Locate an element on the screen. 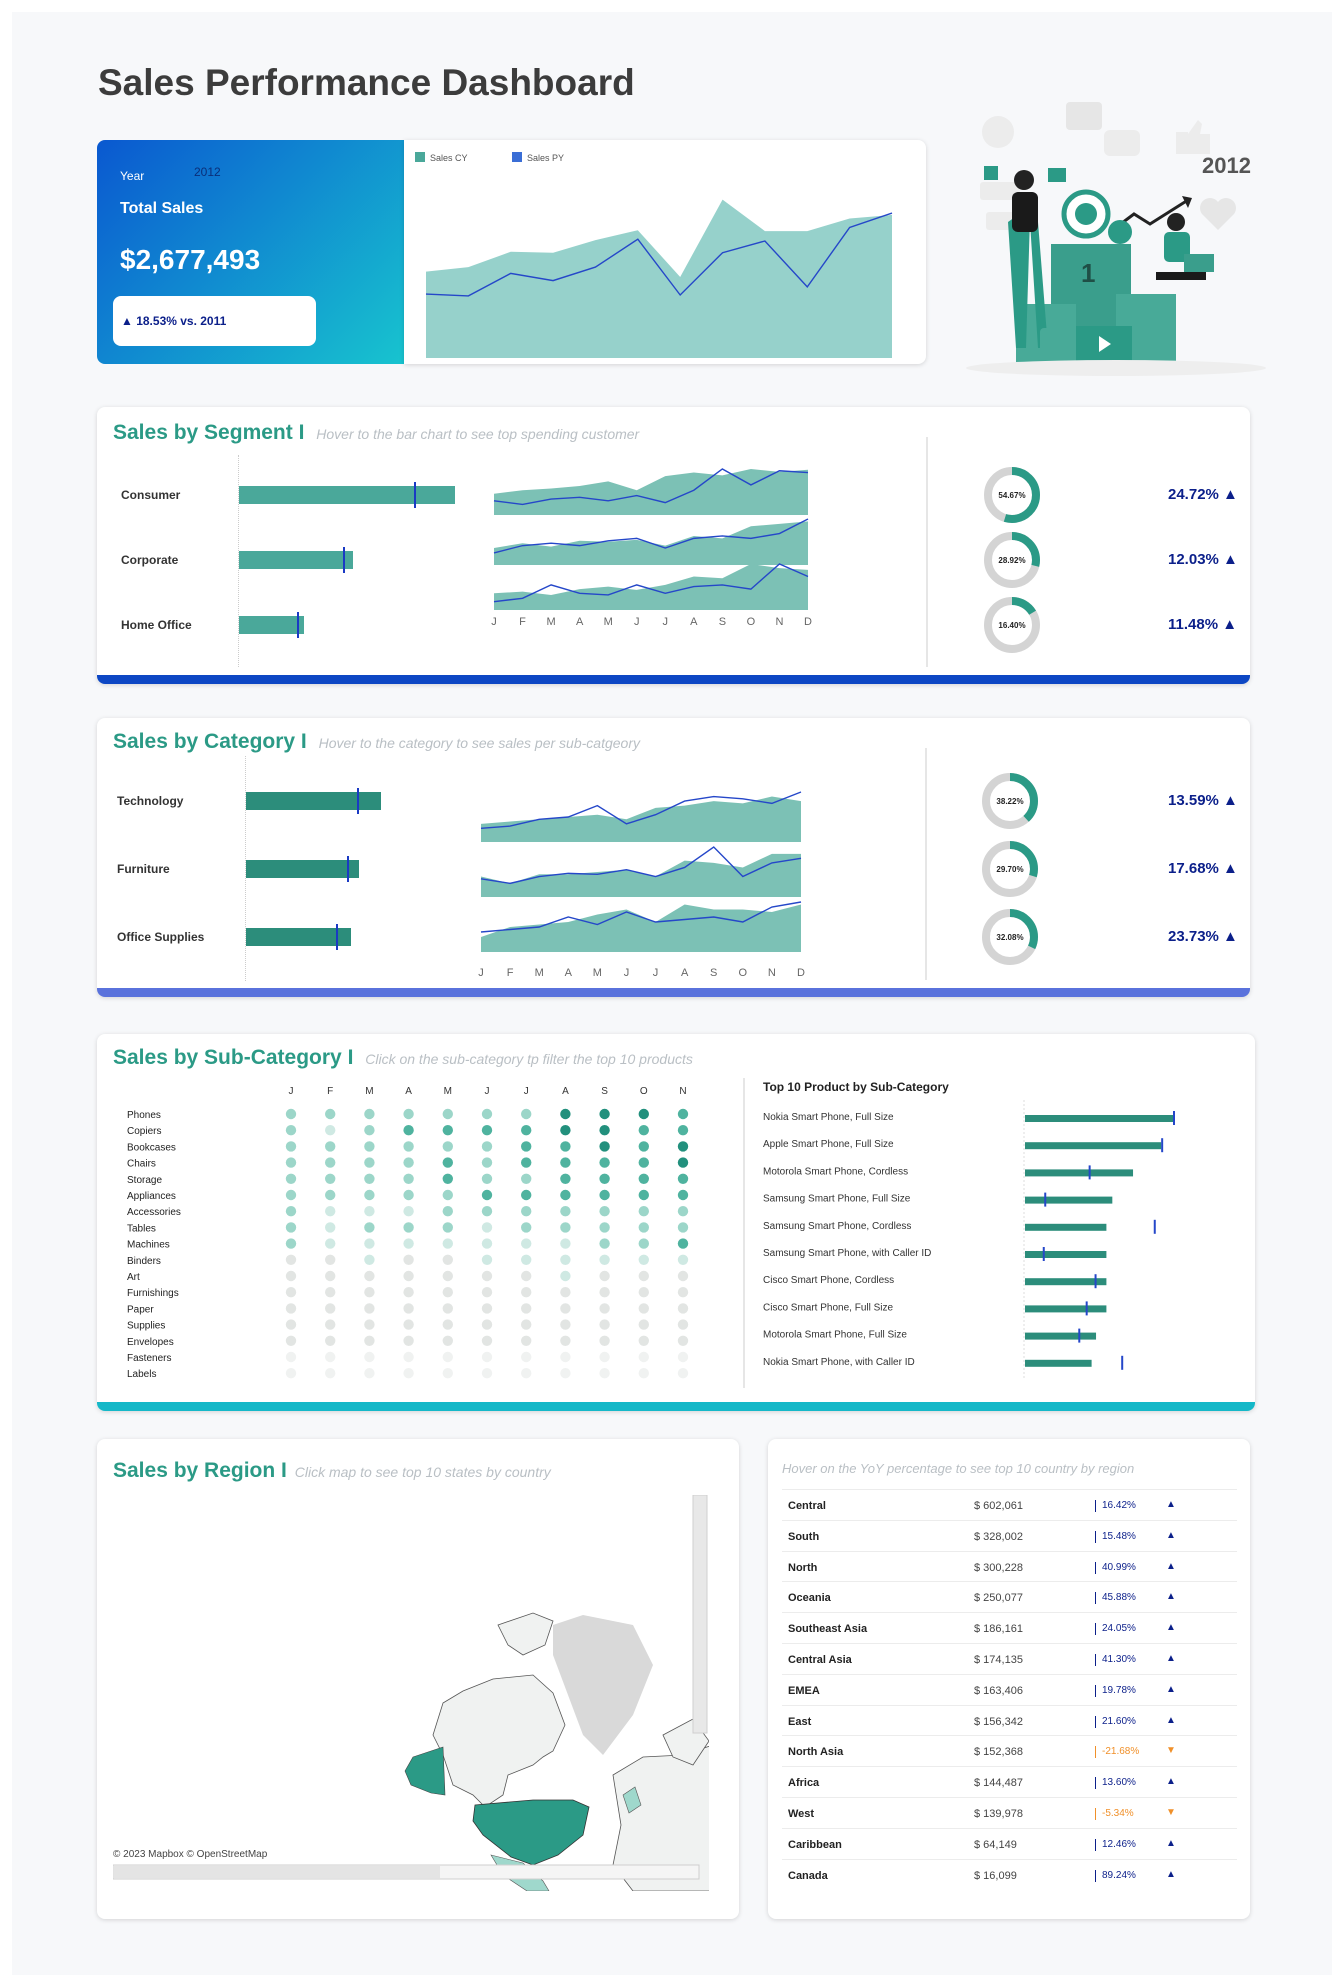 The image size is (1344, 1987). region-row: Central Asia $ 174,135 41.30% ▲ is located at coordinates (1009, 1658).